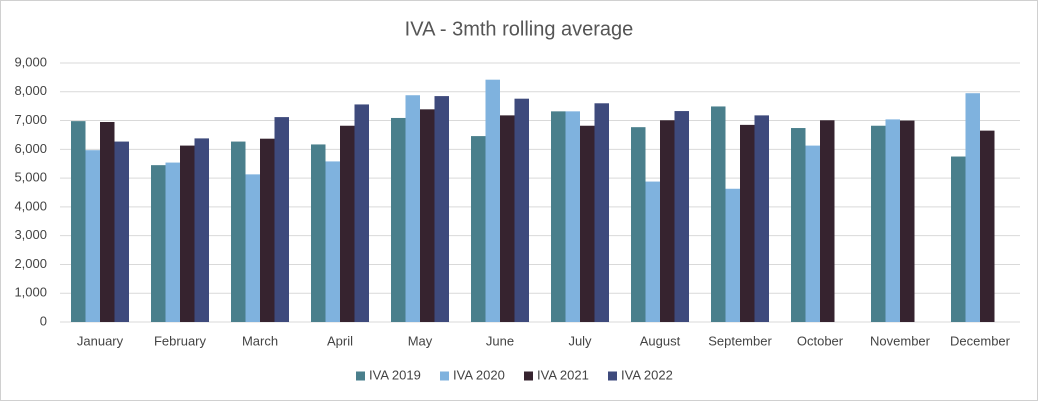 The width and height of the screenshot is (1038, 401). Describe the element at coordinates (479, 374) in the screenshot. I see `legend-label: IVA 2020` at that location.